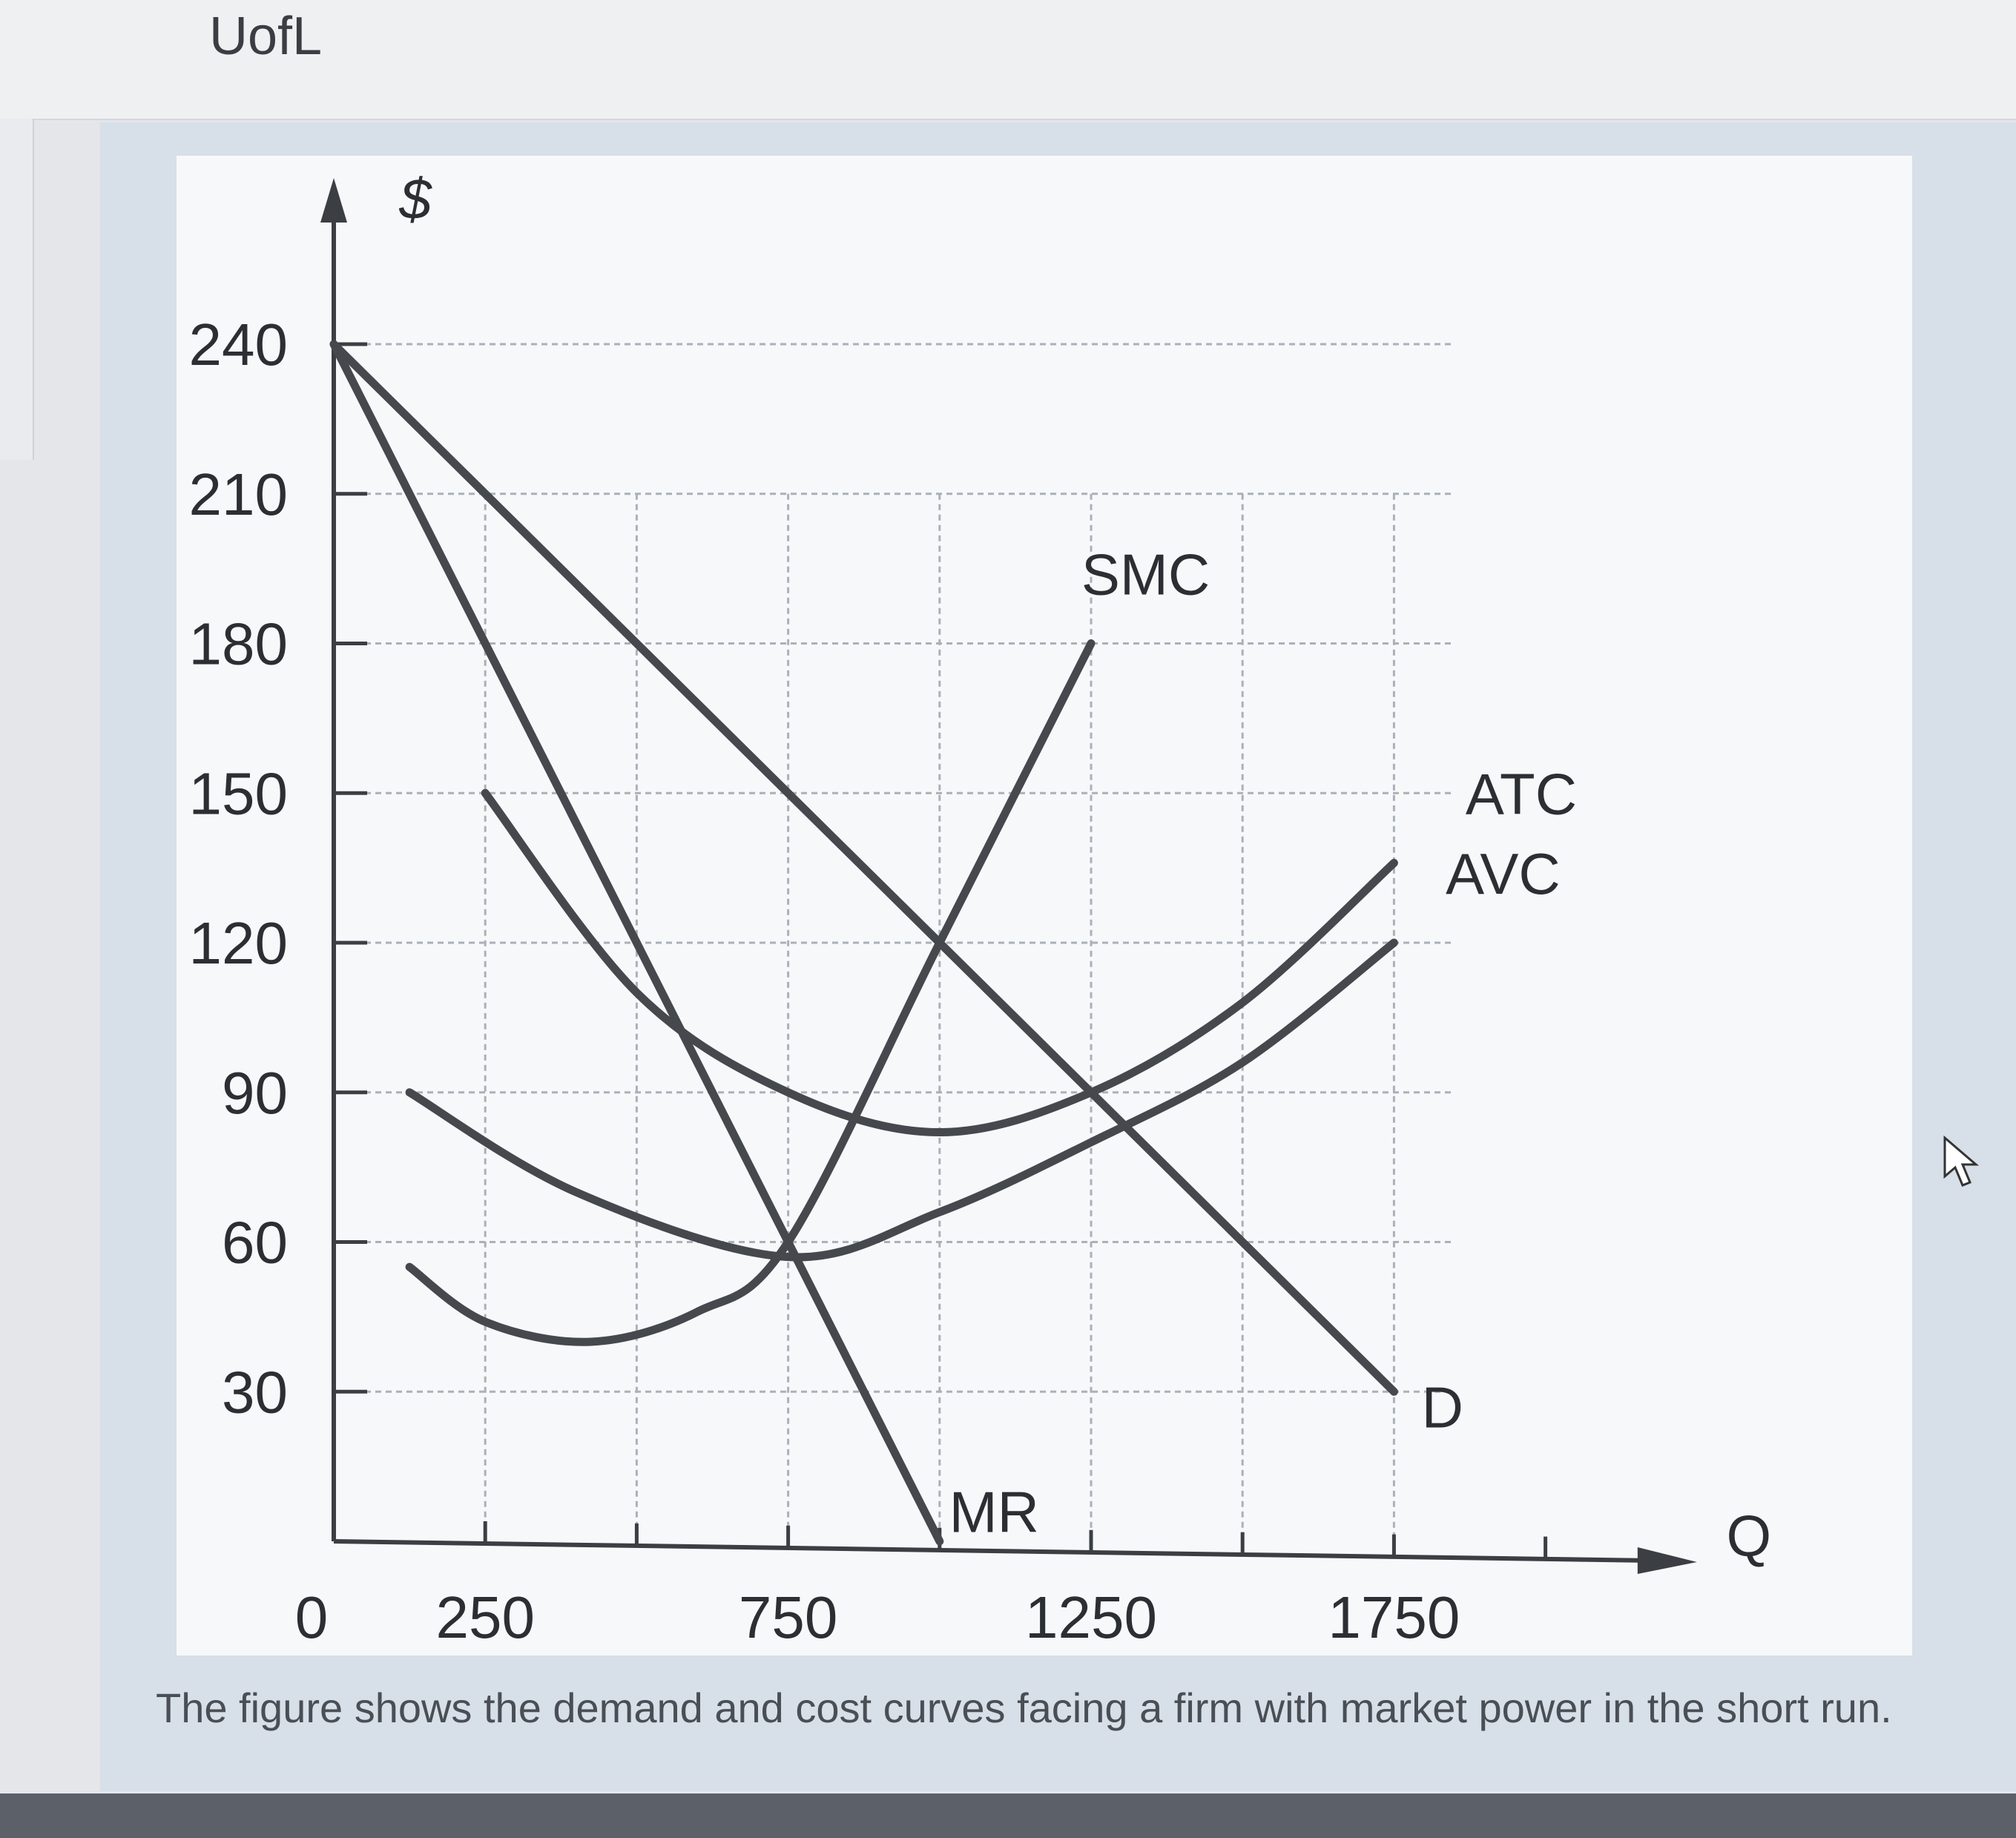 This screenshot has height=1838, width=2016. Describe the element at coordinates (1008, 60) in the screenshot. I see `header-bar: UofL` at that location.